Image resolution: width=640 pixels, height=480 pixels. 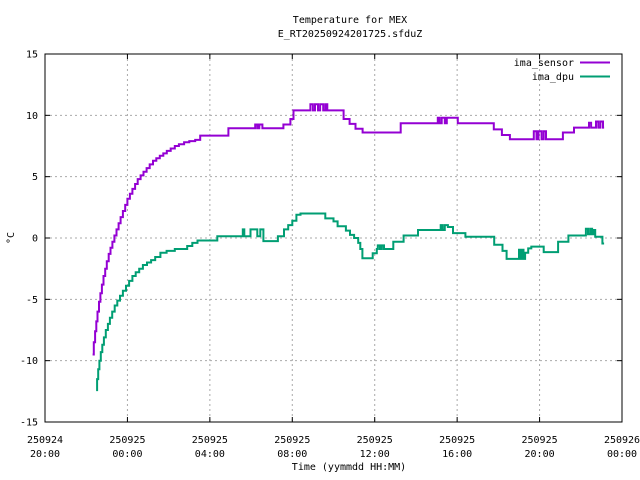 I want to click on x-tick-date: 250924, so click(x=45, y=440).